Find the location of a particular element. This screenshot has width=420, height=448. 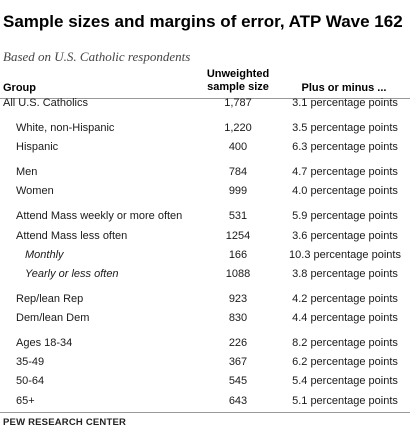

row-group-label: 50-64 is located at coordinates (30, 381).